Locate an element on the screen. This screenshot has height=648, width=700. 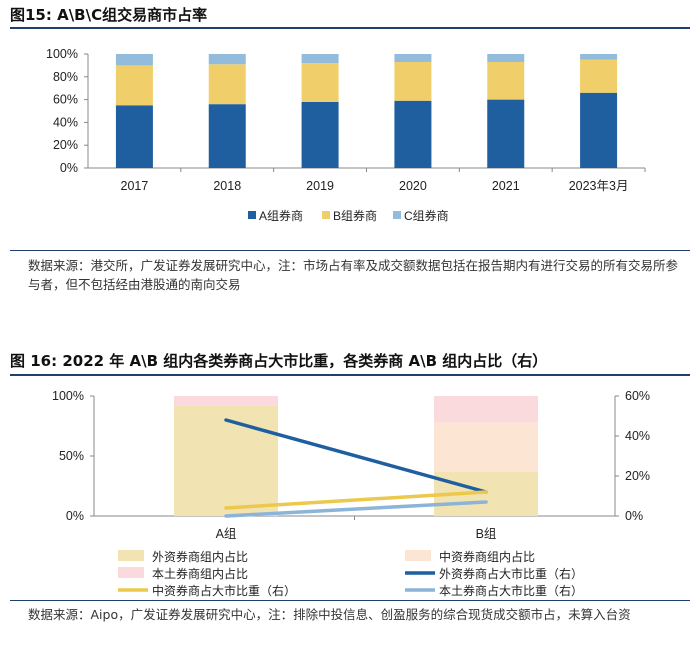
legend-label: B组券商 is located at coordinates (355, 215).